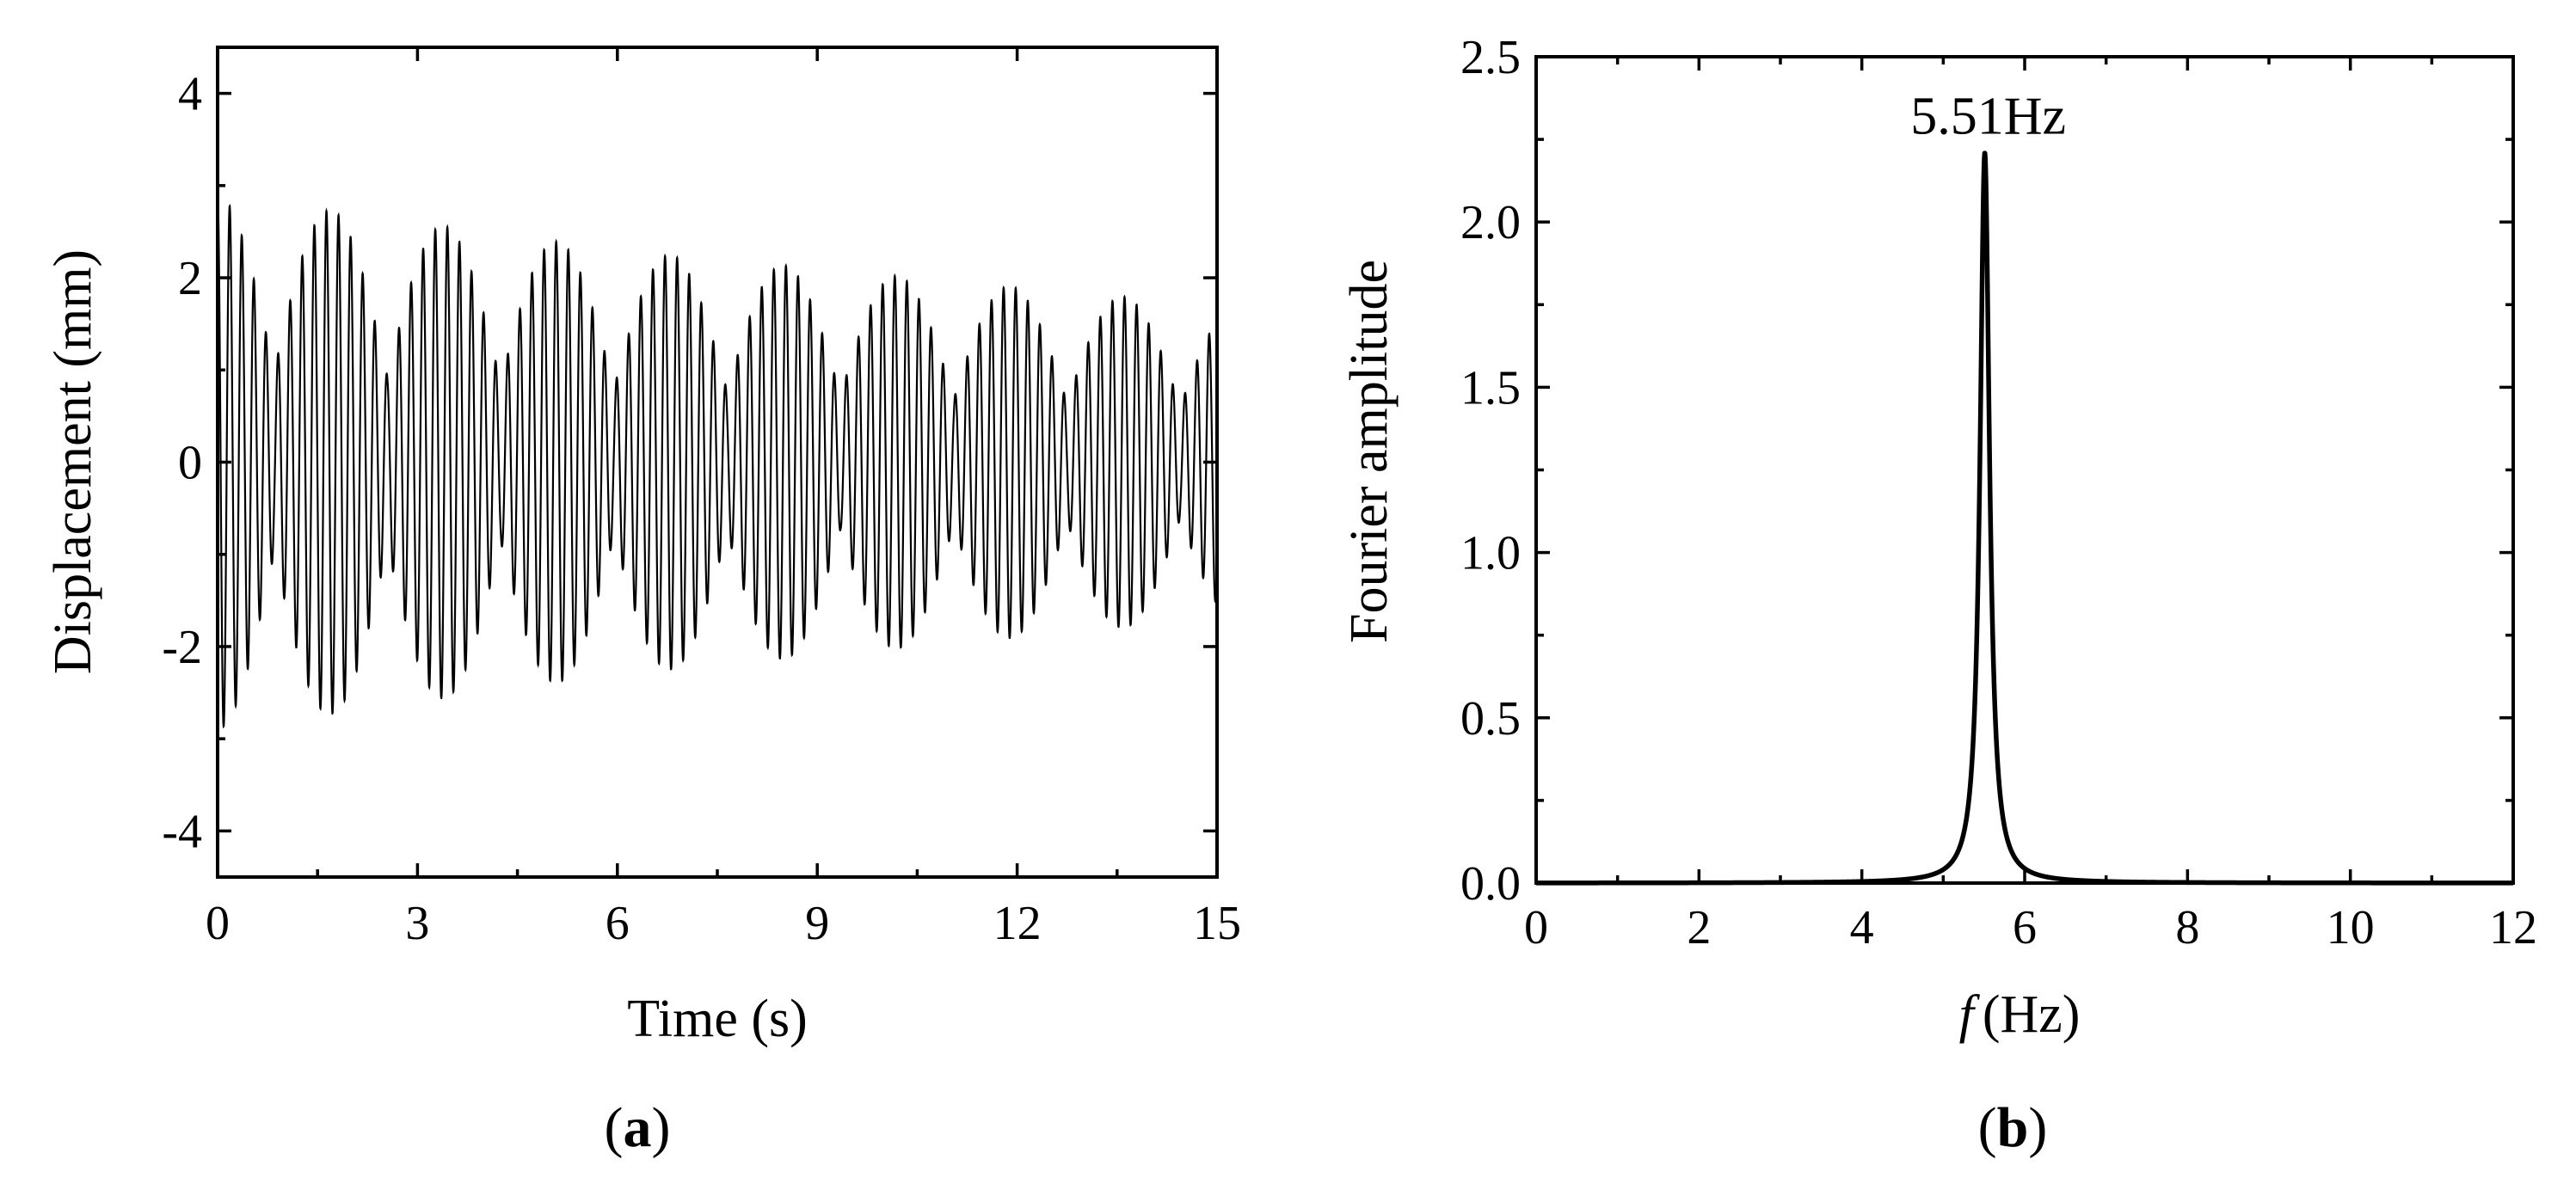 Image resolution: width=2576 pixels, height=1184 pixels. What do you see at coordinates (1490, 884) in the screenshot?
I see `panel-b-y-tick-label: 0.0` at bounding box center [1490, 884].